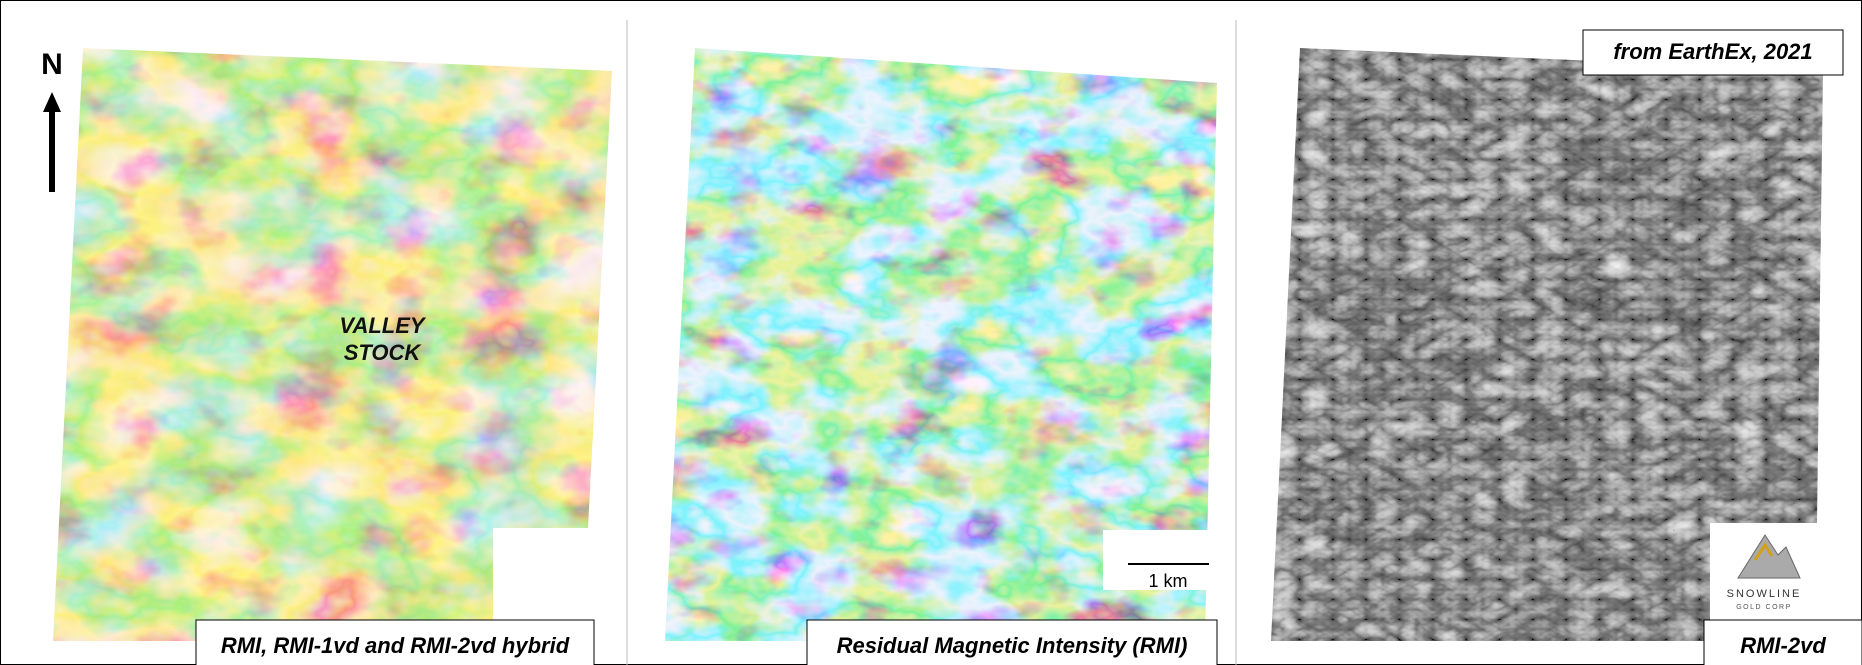 This screenshot has height=665, width=1862. What do you see at coordinates (1783, 645) in the screenshot?
I see `caption: RMI-2vd` at bounding box center [1783, 645].